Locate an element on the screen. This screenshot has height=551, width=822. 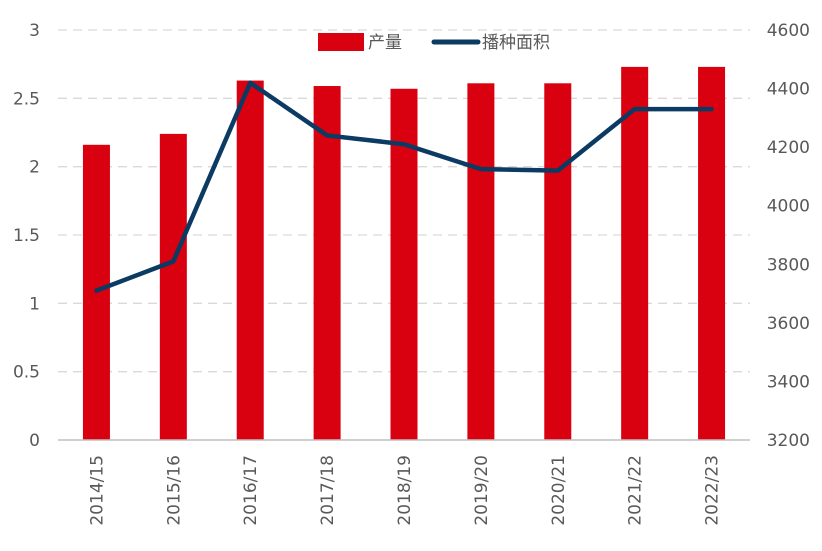
legend-swatch-bar is located at coordinates (341, 42).